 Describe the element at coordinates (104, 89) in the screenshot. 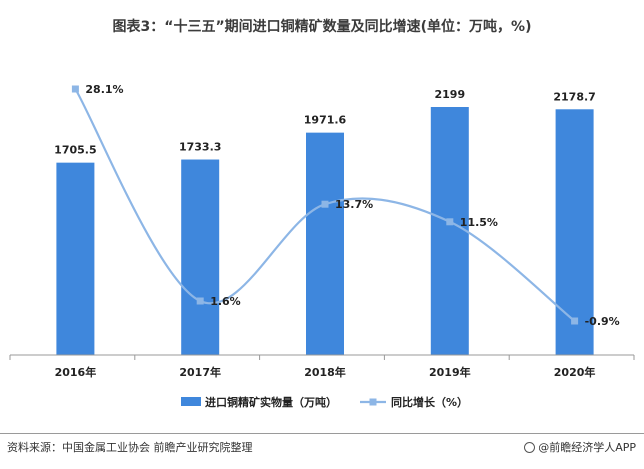

I see `line-data-label: 28.1%` at that location.